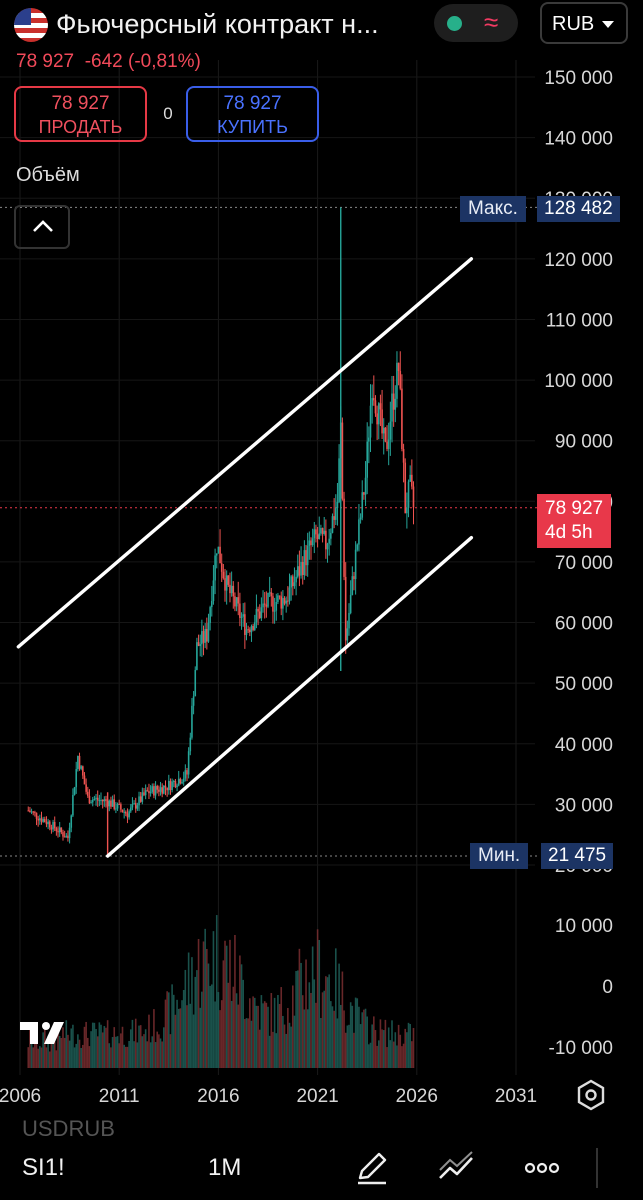 The width and height of the screenshot is (643, 1200). I want to click on time-axis: 2006 2011 2016 2021 2026 2031, so click(268, 1096).